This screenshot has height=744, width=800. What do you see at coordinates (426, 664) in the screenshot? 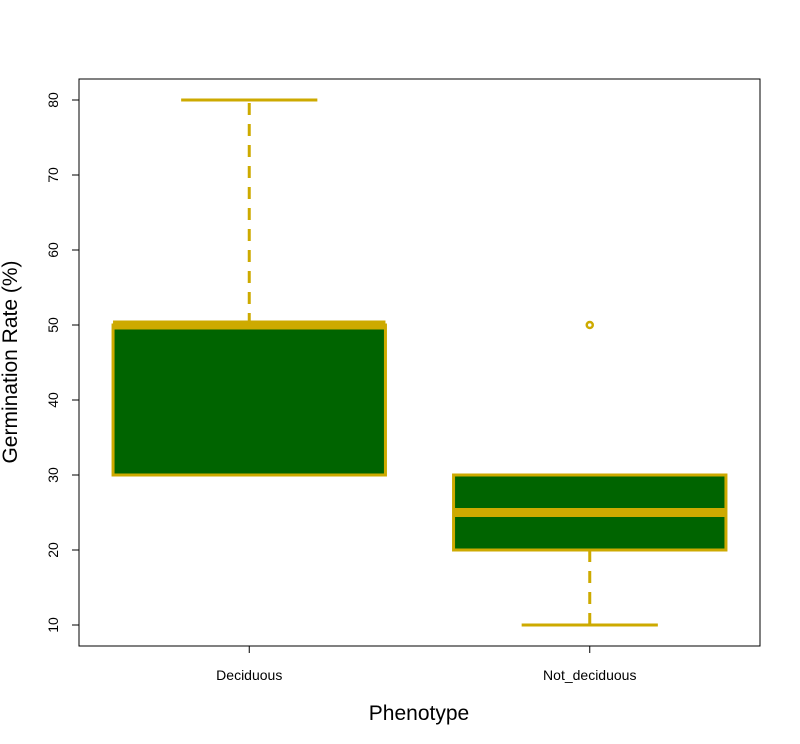
I see `x-axis: Deciduous Not_deciduous` at bounding box center [426, 664].